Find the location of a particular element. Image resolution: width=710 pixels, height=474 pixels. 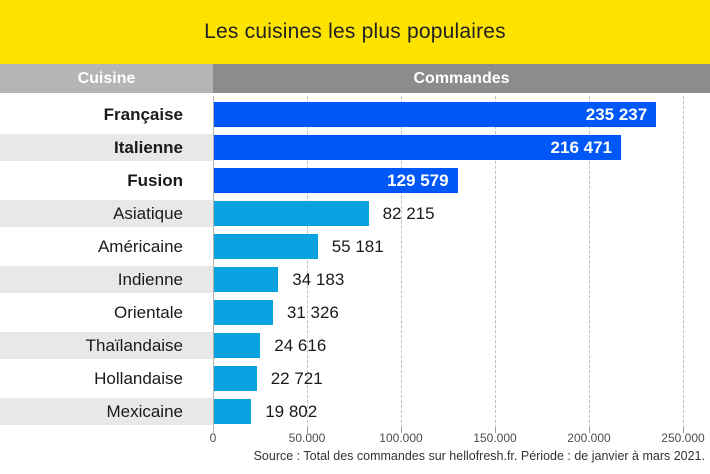

table-row-thailandaise: Thaïlandaise 24 616 is located at coordinates (355, 345).